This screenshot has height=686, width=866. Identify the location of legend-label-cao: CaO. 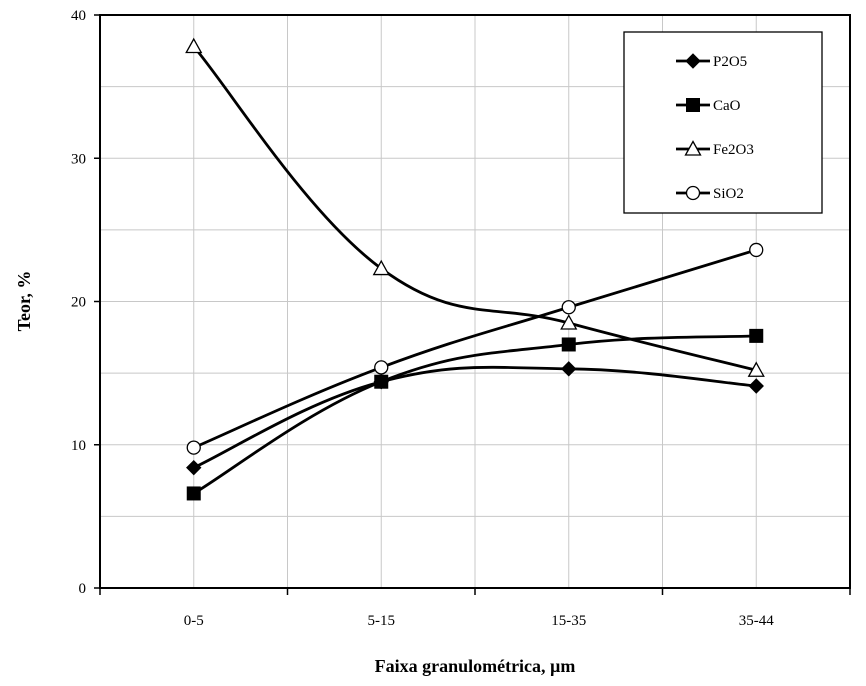
(727, 106).